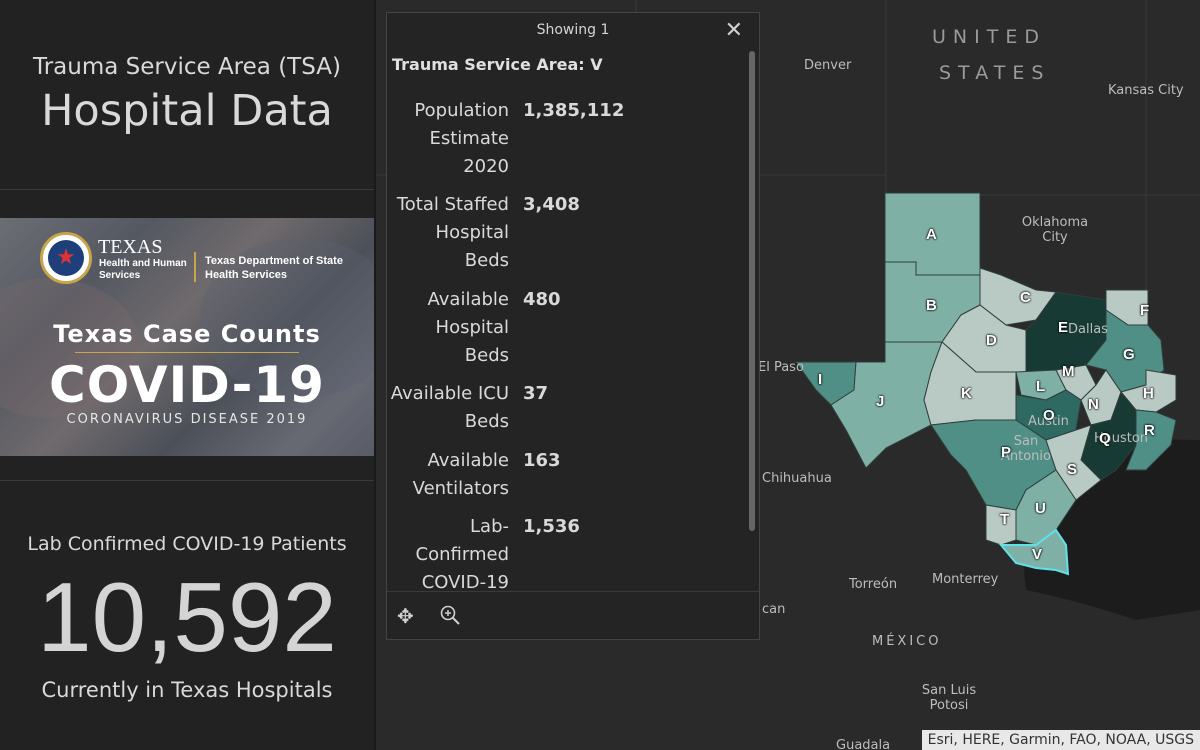 Image resolution: width=1200 pixels, height=750 pixels. What do you see at coordinates (143, 269) in the screenshot?
I see `hhs-logo-subtext: Health and Human Services` at bounding box center [143, 269].